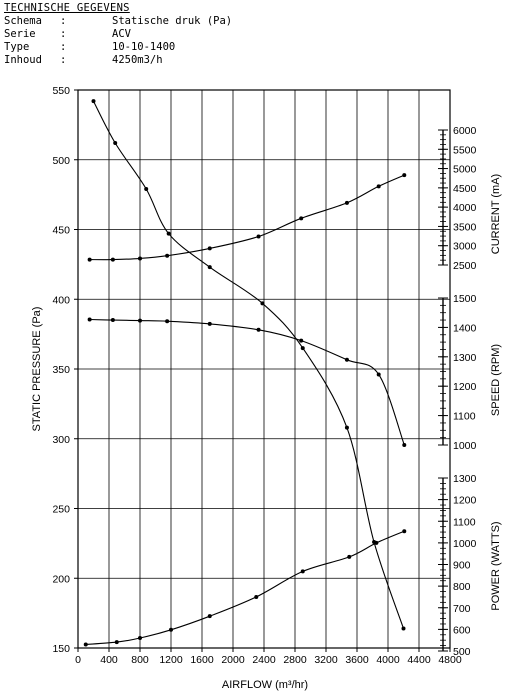 The image size is (522, 700). What do you see at coordinates (164, 34) in the screenshot?
I see `spec-row-serie: Serie : ACV` at bounding box center [164, 34].